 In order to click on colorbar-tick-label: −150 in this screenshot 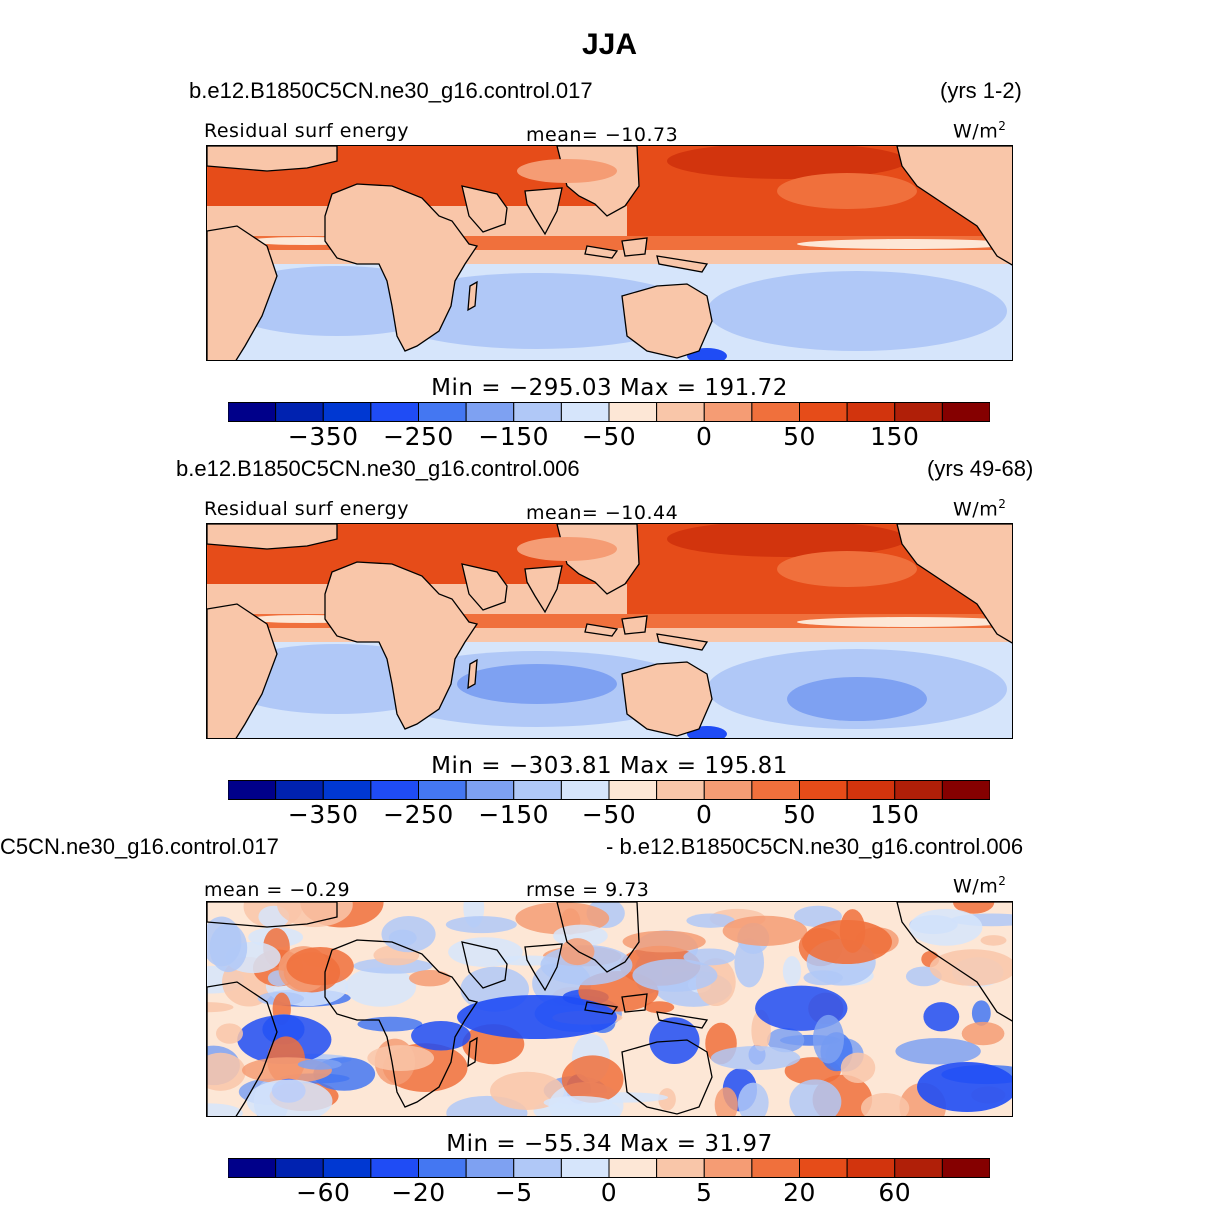, I will do `click(514, 436)`.